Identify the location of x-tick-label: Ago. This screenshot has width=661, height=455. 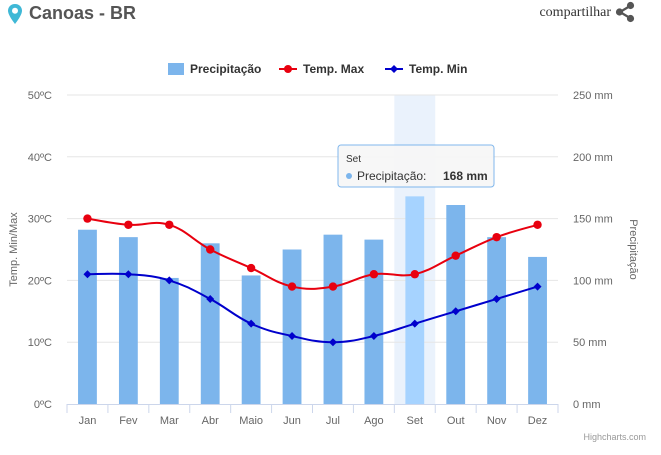
(374, 421).